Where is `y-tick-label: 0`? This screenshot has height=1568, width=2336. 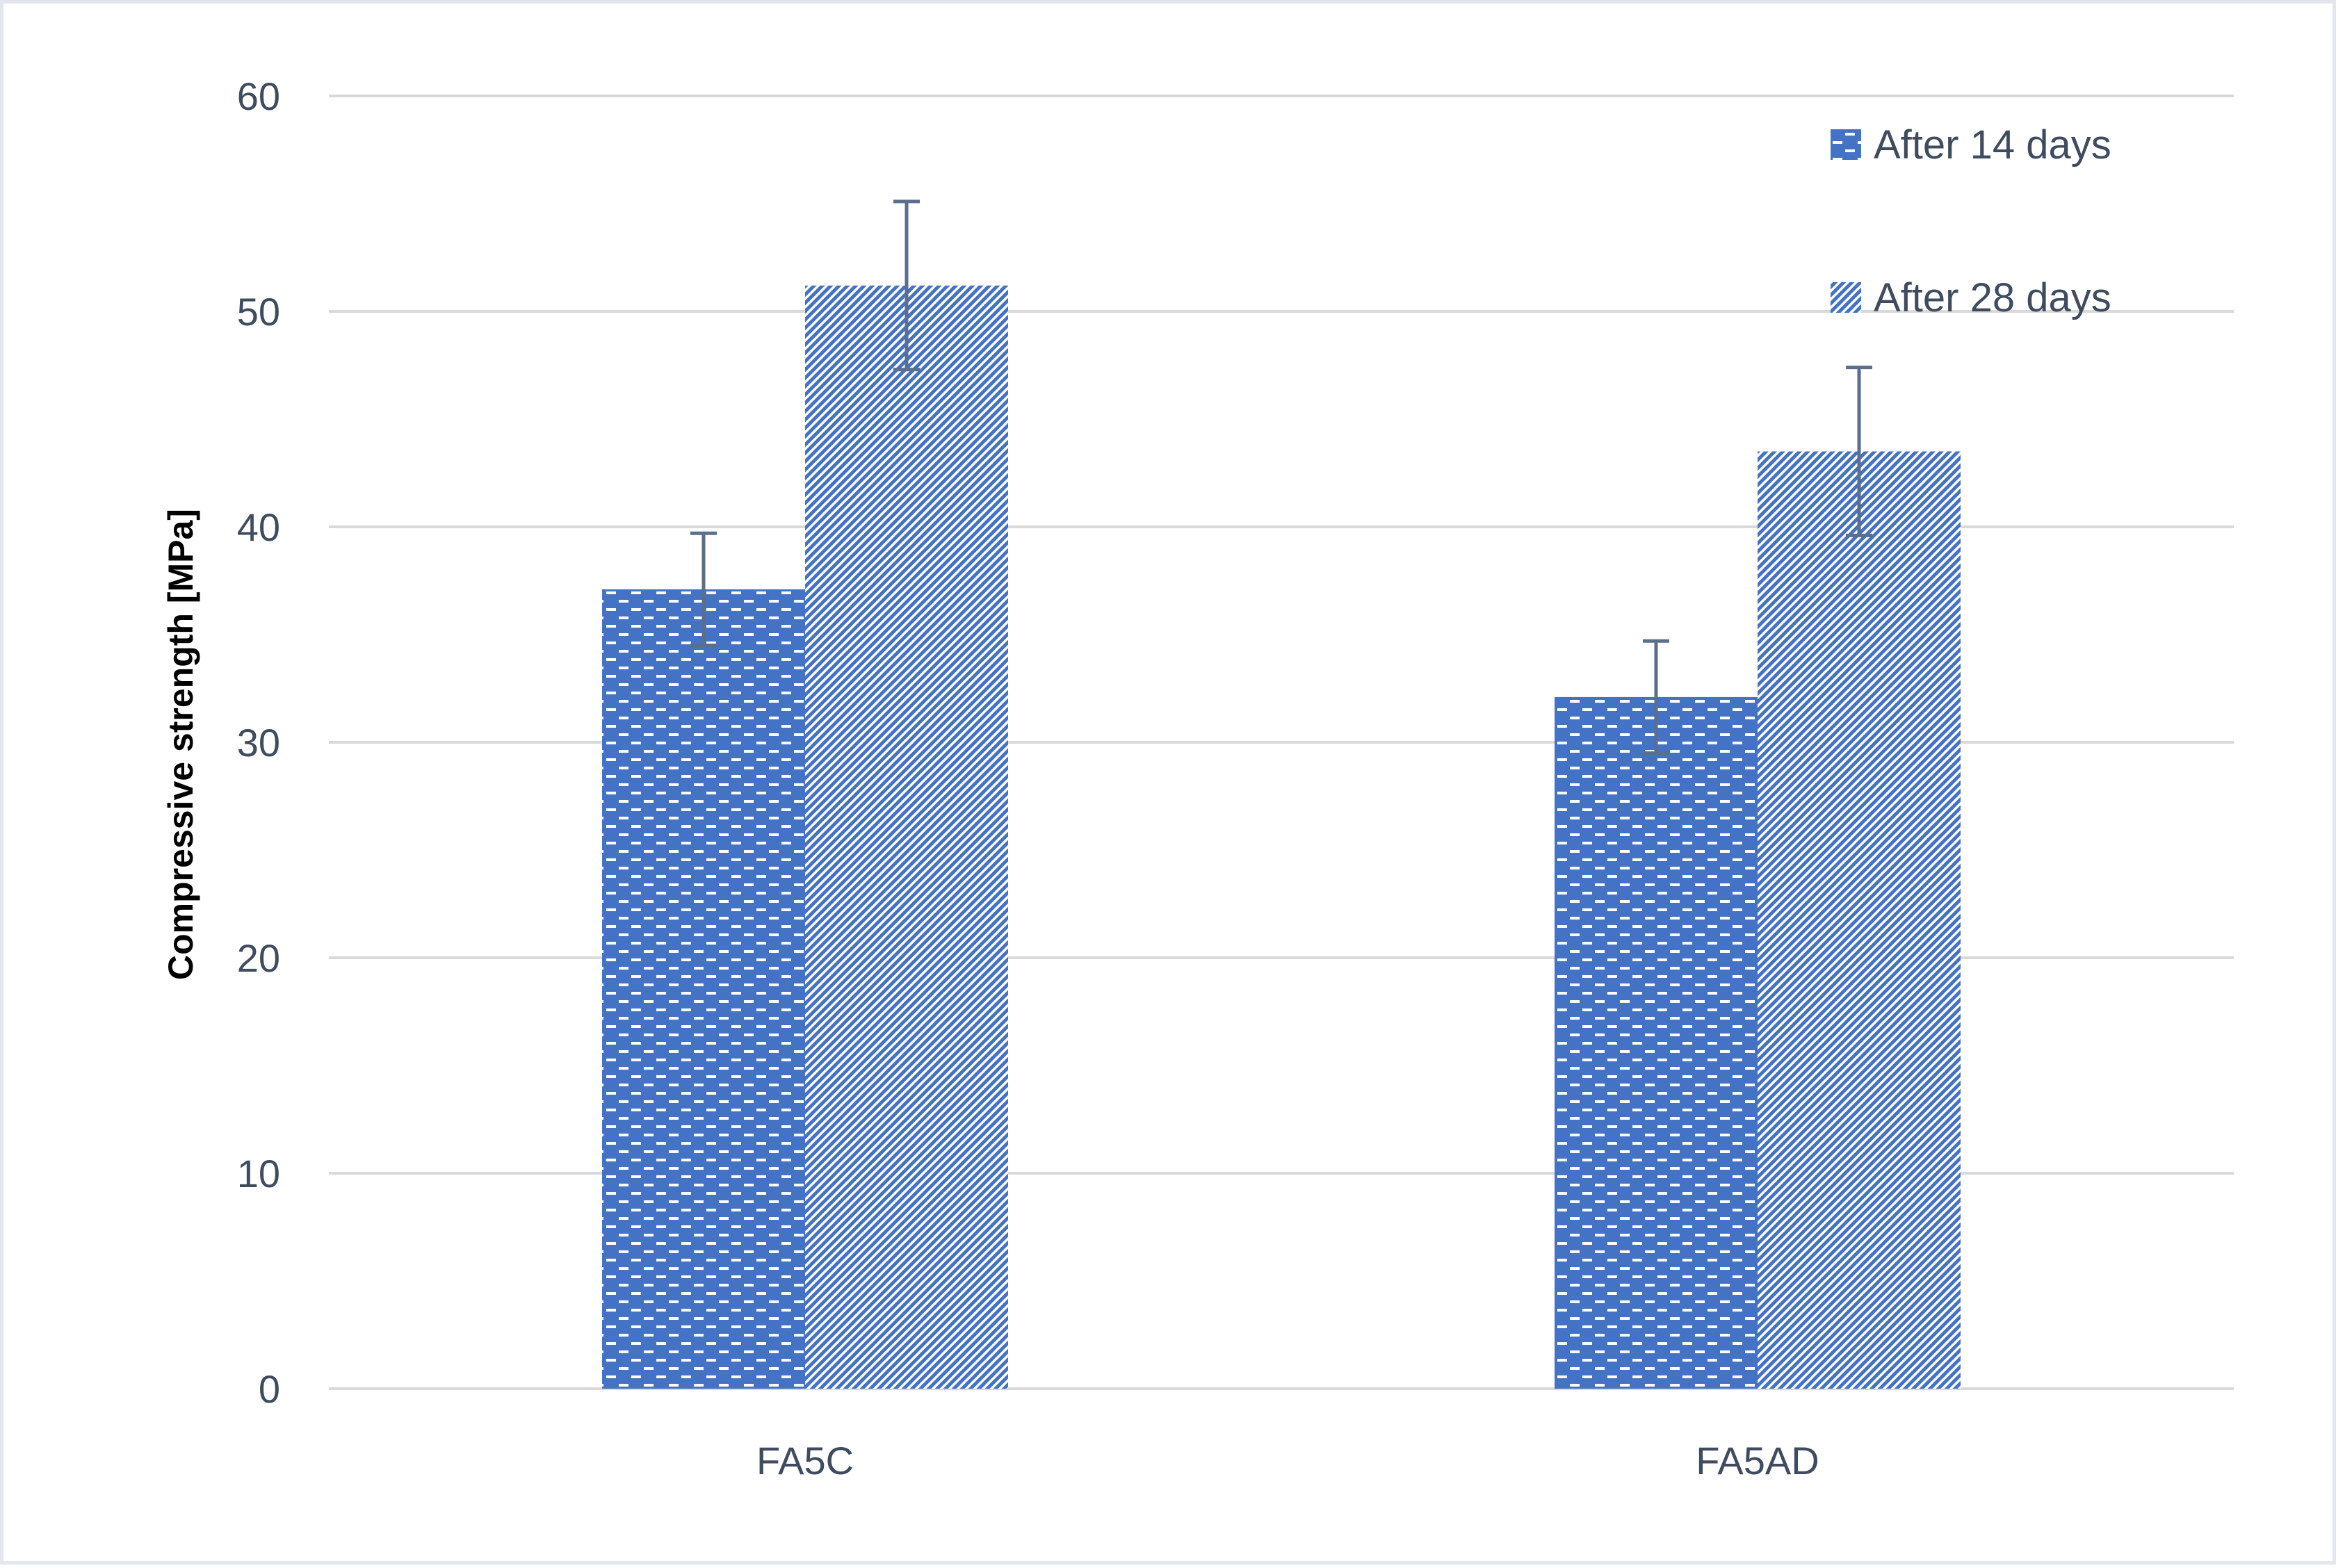
y-tick-label: 0 is located at coordinates (269, 1389).